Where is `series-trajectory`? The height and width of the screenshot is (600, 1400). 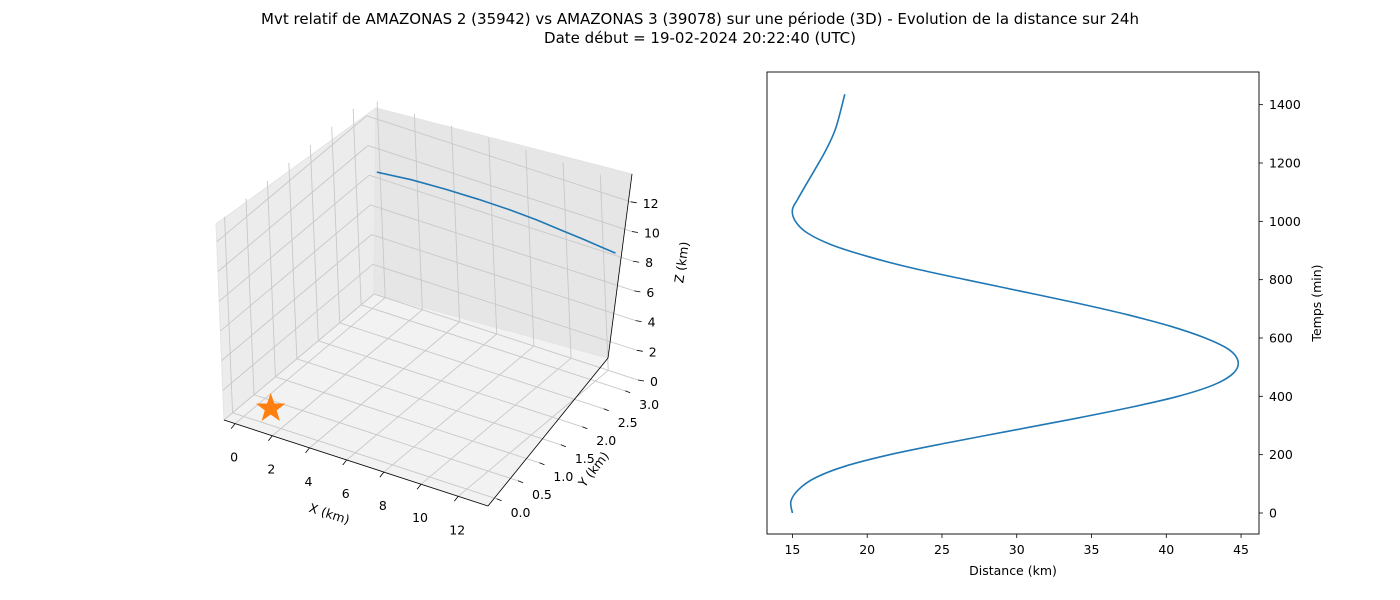
series-trajectory is located at coordinates (496, 212).